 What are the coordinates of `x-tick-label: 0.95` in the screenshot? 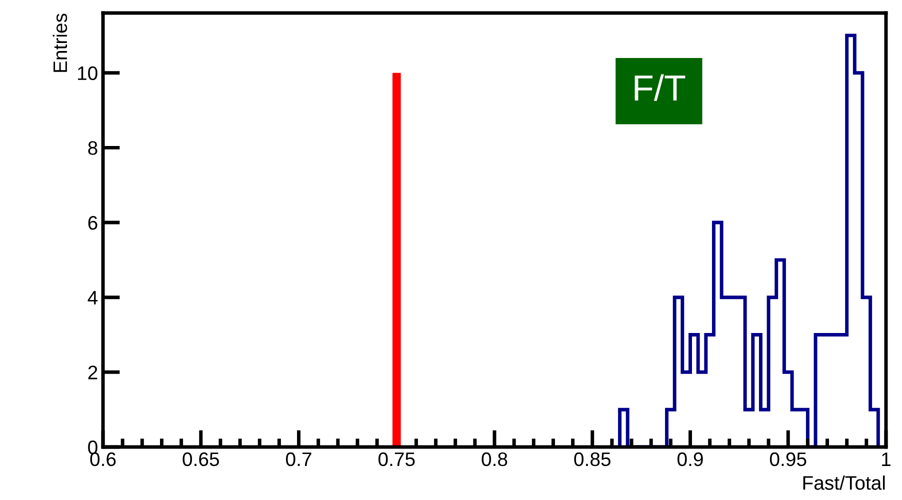 It's located at (788, 459).